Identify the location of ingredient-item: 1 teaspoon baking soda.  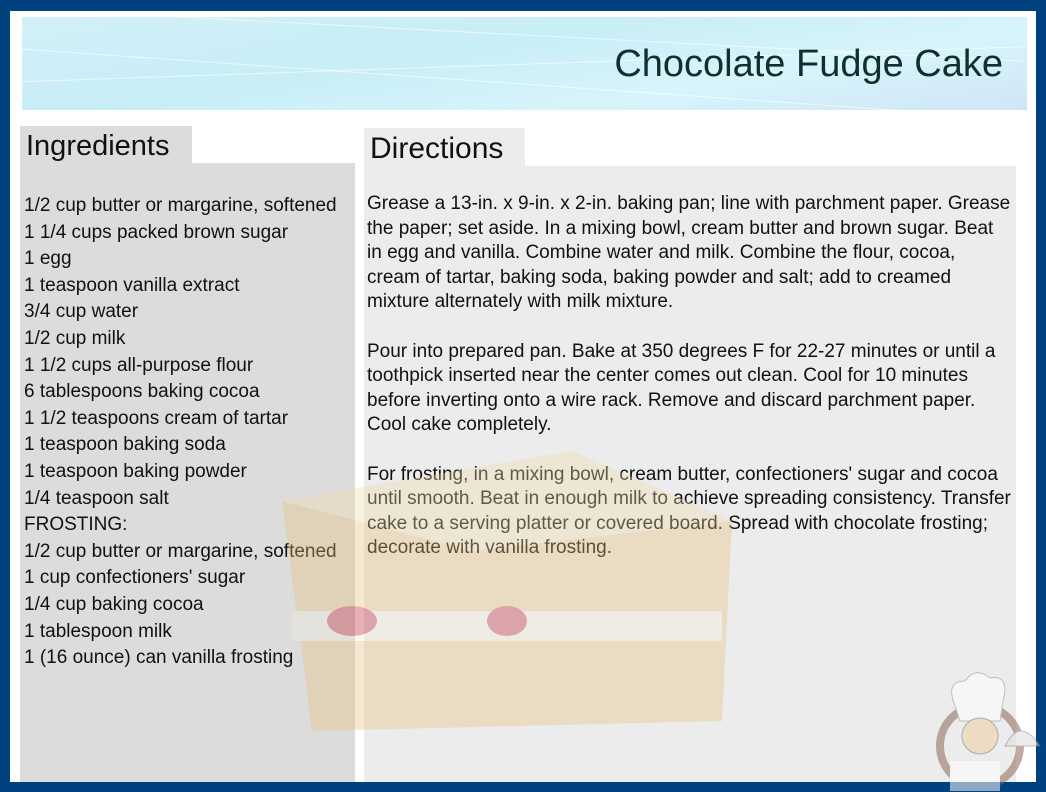
(125, 445).